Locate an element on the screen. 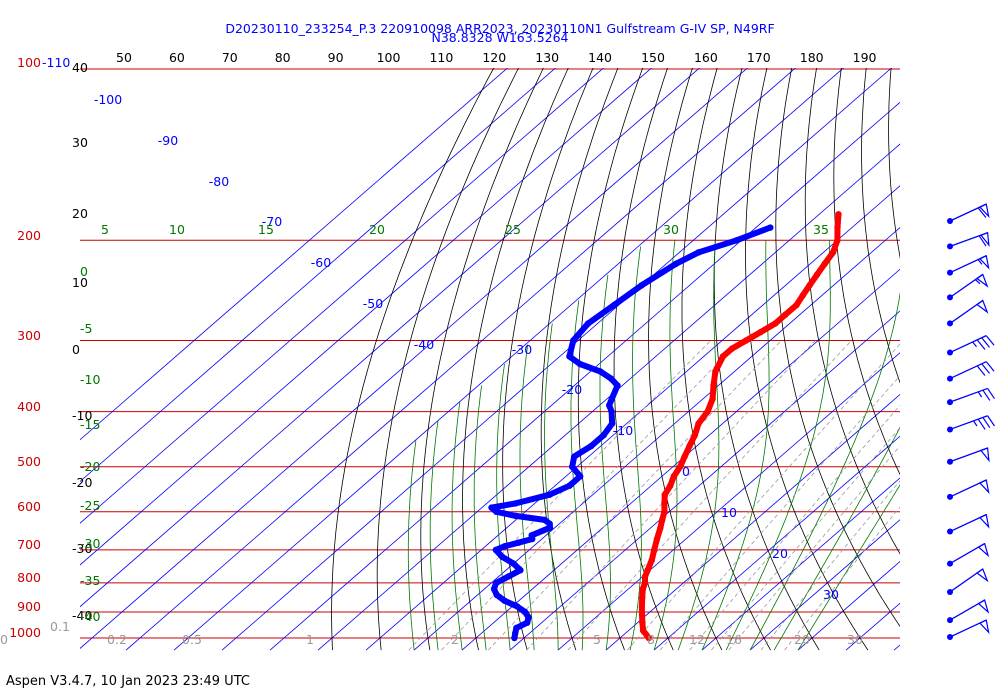 This screenshot has height=700, width=1000. top-scale-label: 130 is located at coordinates (547, 57).